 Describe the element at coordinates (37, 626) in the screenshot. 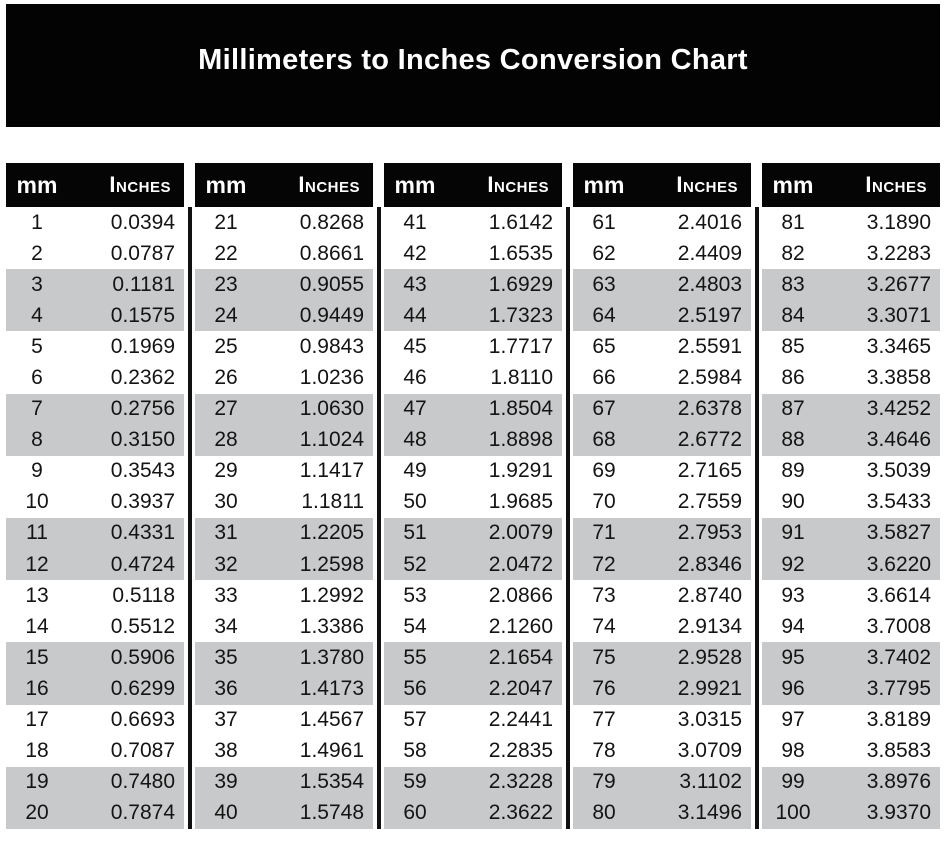

I see `mm-value: 14` at that location.